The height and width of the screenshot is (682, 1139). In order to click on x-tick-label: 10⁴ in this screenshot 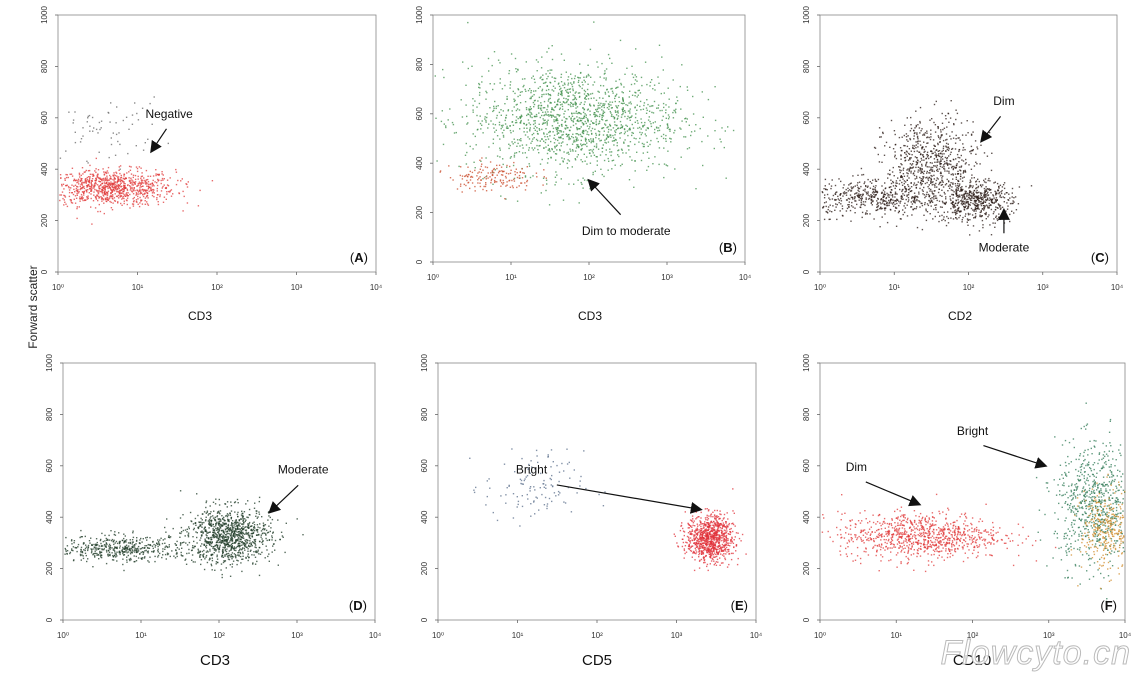, I will do `click(376, 287)`.